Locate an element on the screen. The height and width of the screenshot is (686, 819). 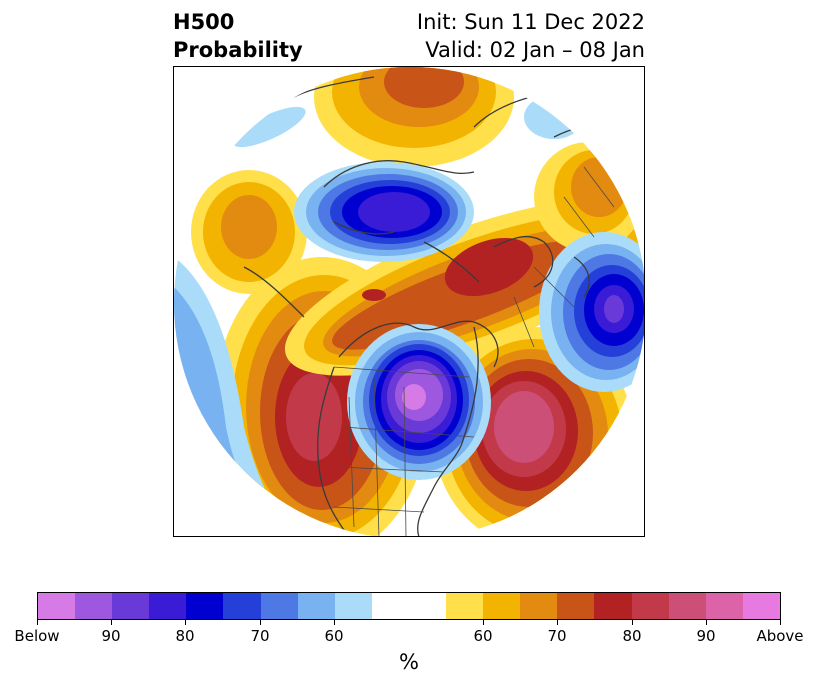
colorbar is located at coordinates (409, 606).